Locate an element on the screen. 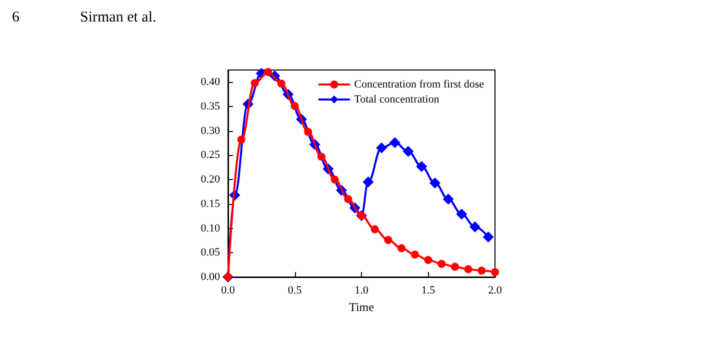 The image size is (702, 360). y-tick-label: 0.15 is located at coordinates (210, 204).